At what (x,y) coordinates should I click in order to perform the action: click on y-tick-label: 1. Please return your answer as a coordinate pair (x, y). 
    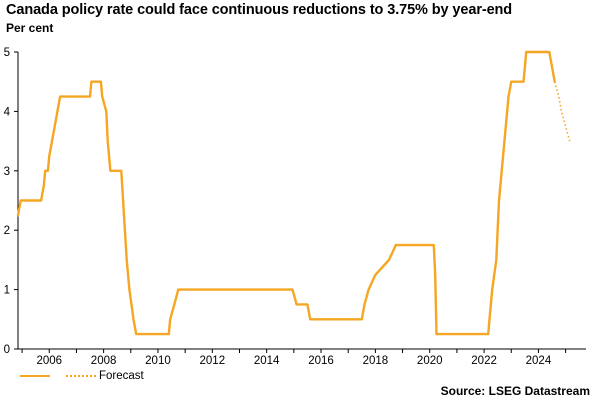
    Looking at the image, I should click on (7, 291).